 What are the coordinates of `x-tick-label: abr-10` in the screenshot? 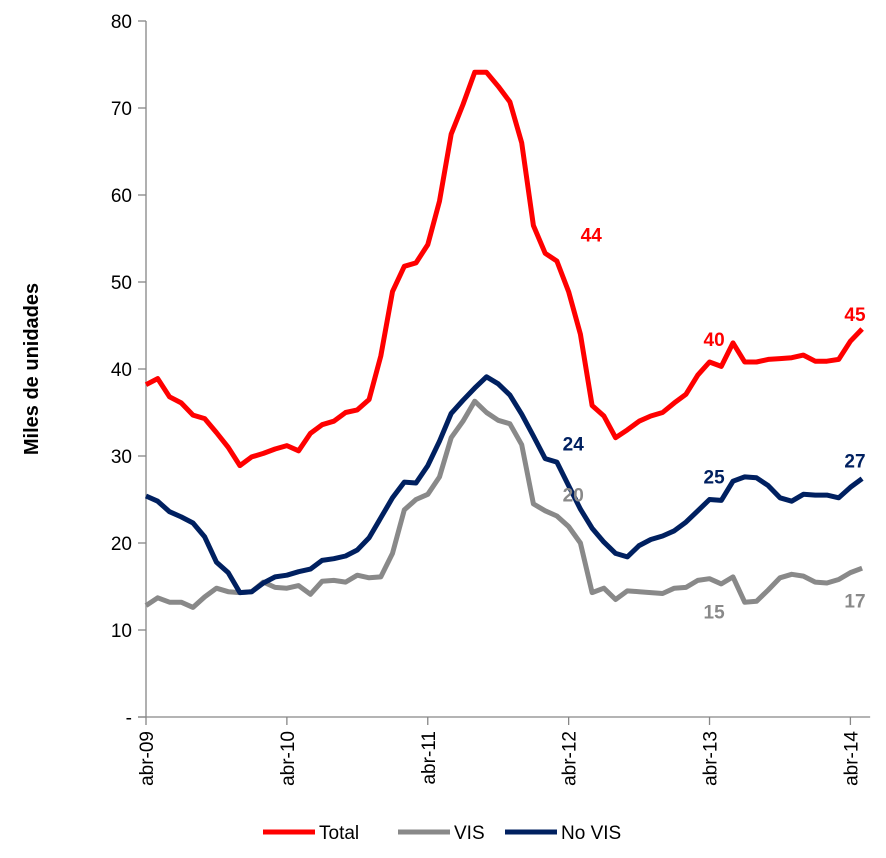 It's located at (288, 758).